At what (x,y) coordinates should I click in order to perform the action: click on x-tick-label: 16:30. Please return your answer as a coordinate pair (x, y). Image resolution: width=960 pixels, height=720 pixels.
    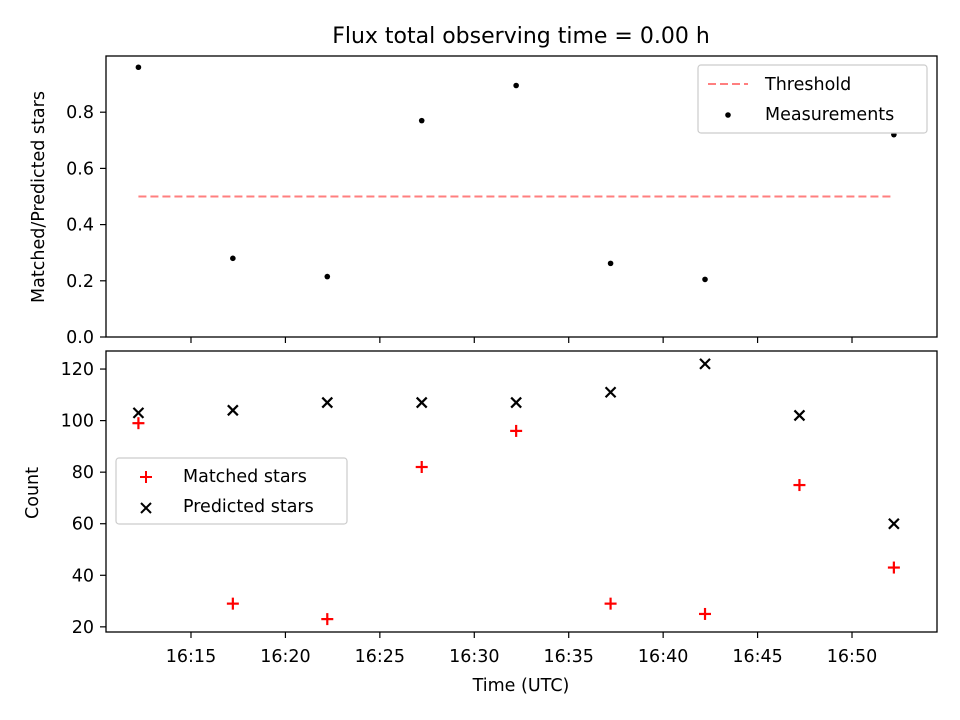
    Looking at the image, I should click on (474, 657).